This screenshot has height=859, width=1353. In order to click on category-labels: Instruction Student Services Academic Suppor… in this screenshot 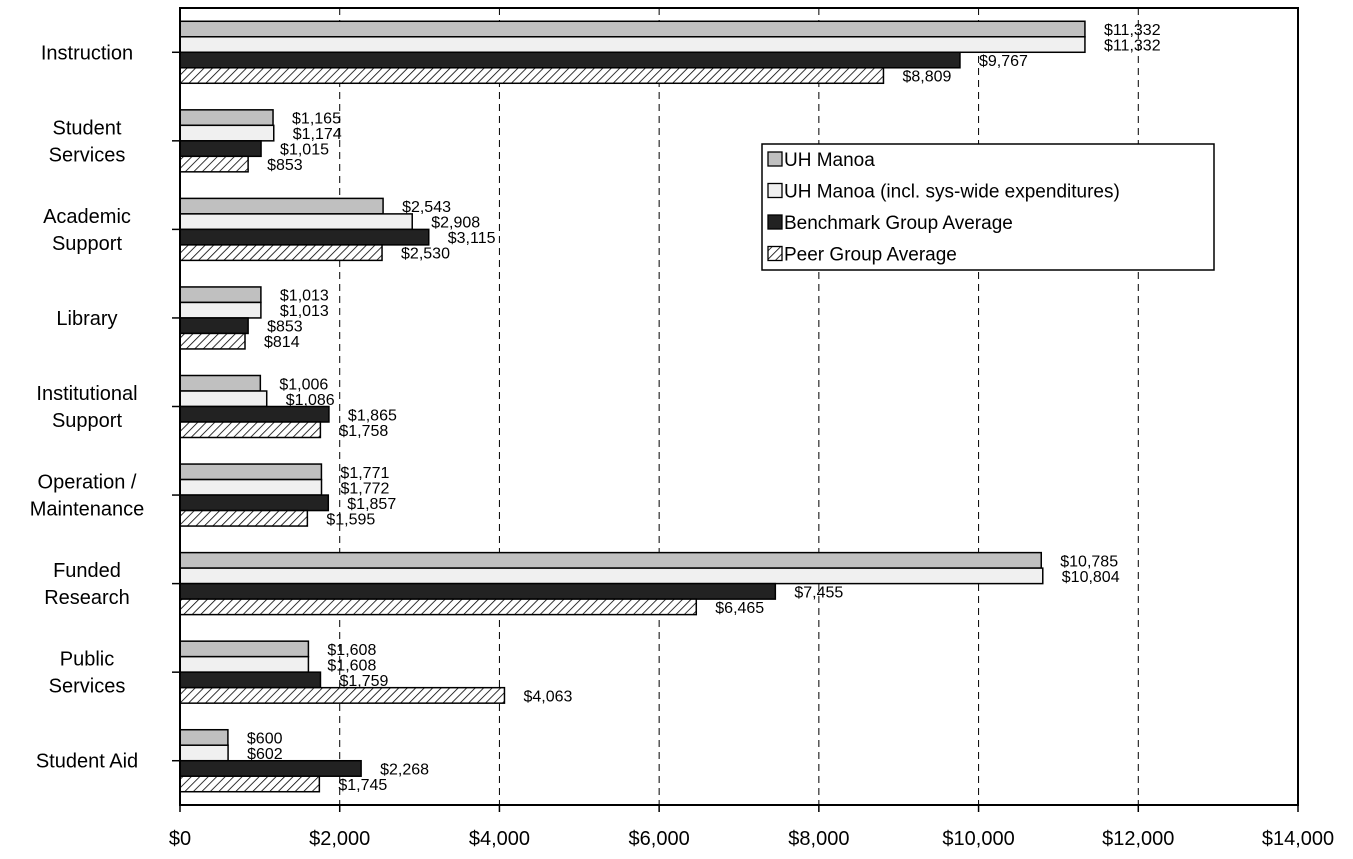, I will do `click(87, 407)`.